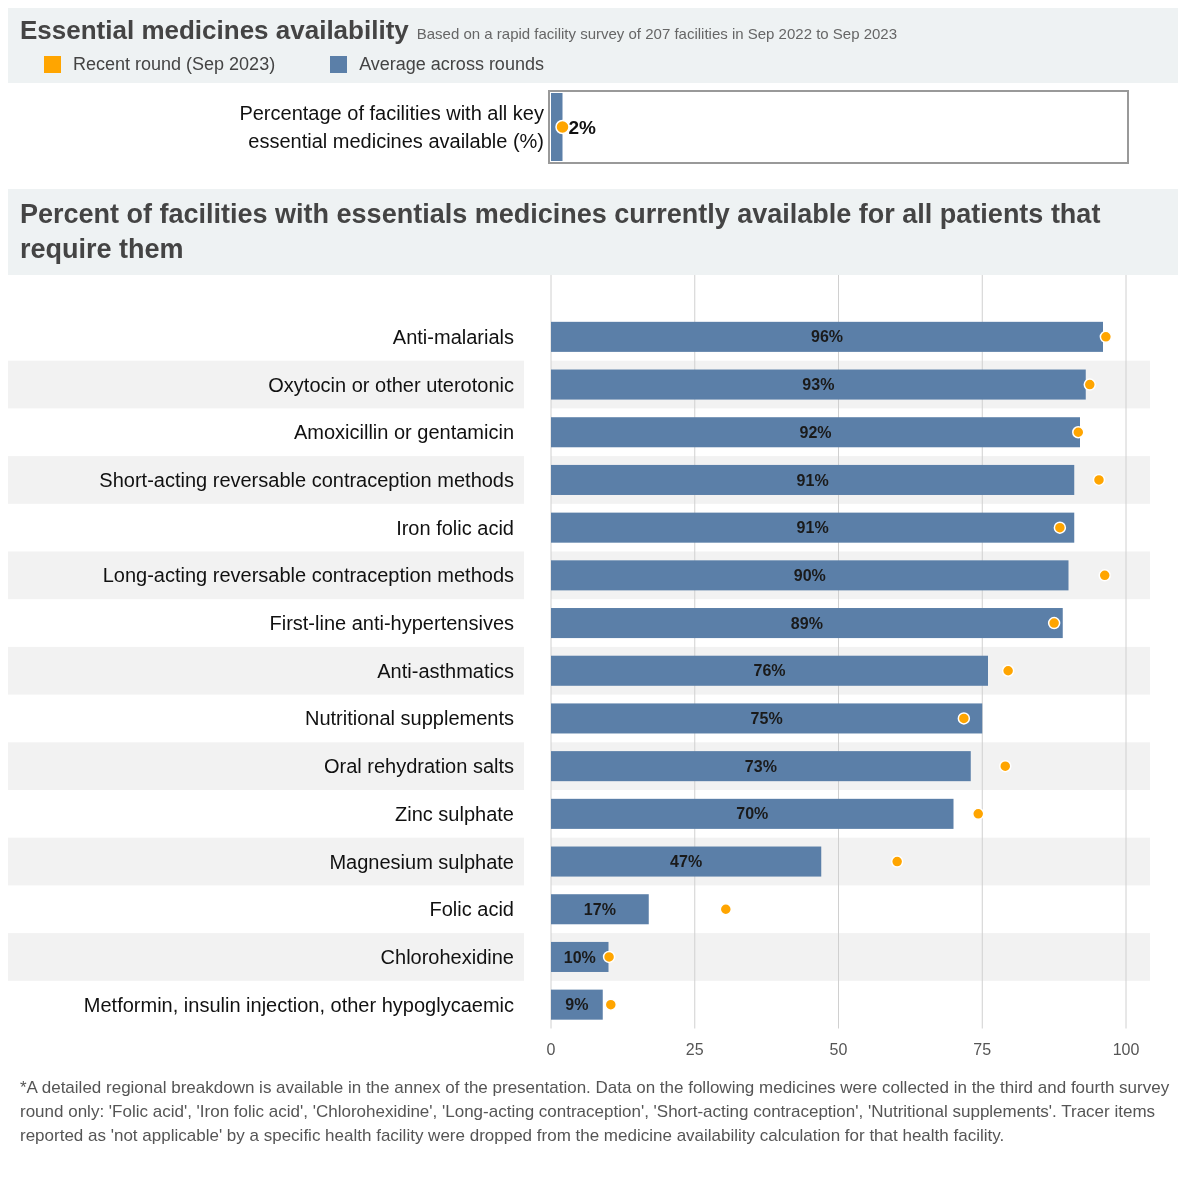  I want to click on data-label: 75%, so click(766, 719).